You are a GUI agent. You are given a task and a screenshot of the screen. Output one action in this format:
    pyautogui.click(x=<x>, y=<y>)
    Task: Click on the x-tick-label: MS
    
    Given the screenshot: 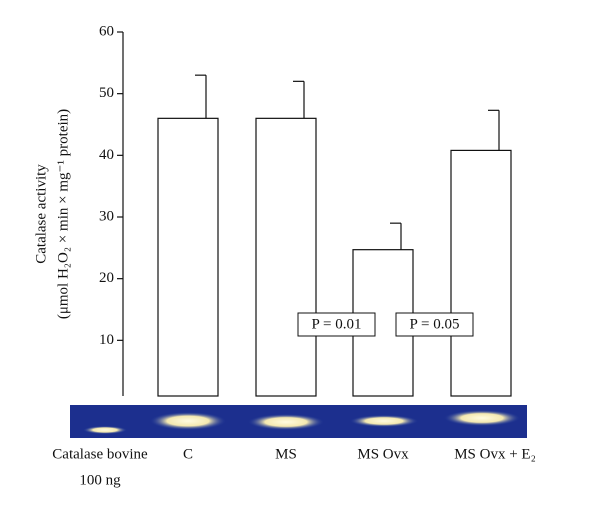 What is the action you would take?
    pyautogui.click(x=286, y=454)
    